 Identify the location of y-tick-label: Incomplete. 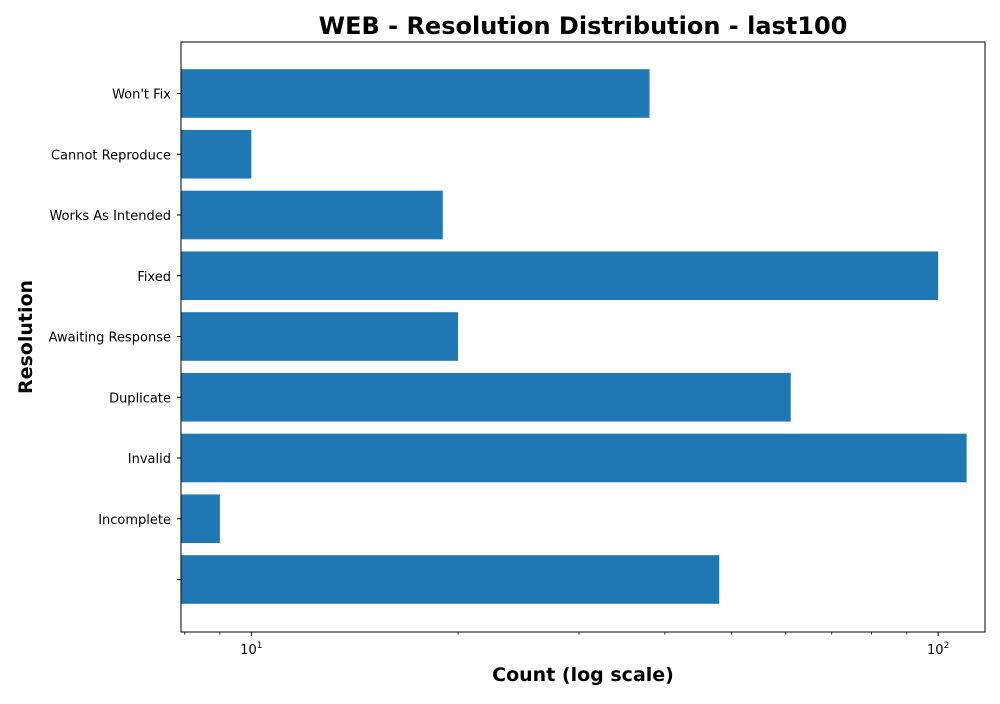
(134, 520).